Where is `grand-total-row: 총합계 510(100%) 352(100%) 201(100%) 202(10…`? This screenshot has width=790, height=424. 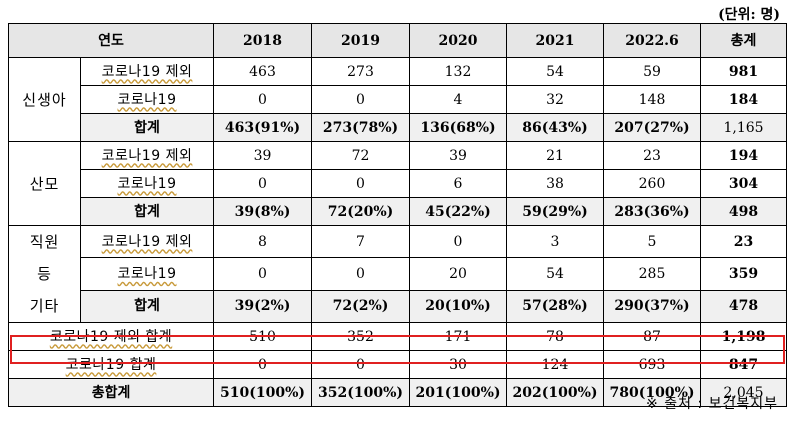
grand-total-row: 총합계 510(100%) 352(100%) 201(100%) 202(10… is located at coordinates (397, 392).